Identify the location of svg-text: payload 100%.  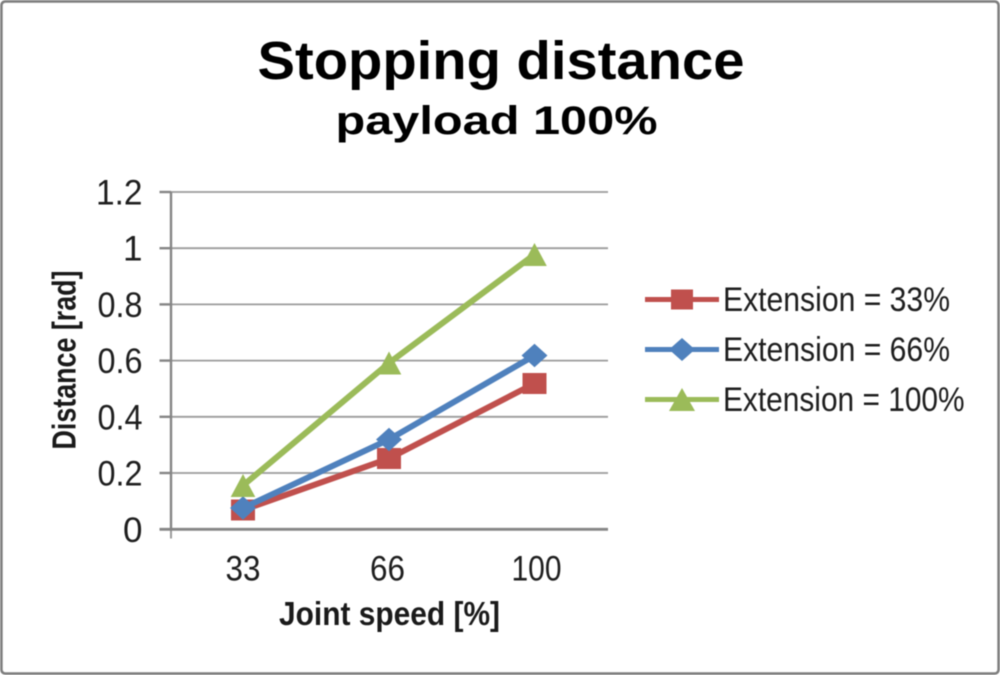
(497, 121).